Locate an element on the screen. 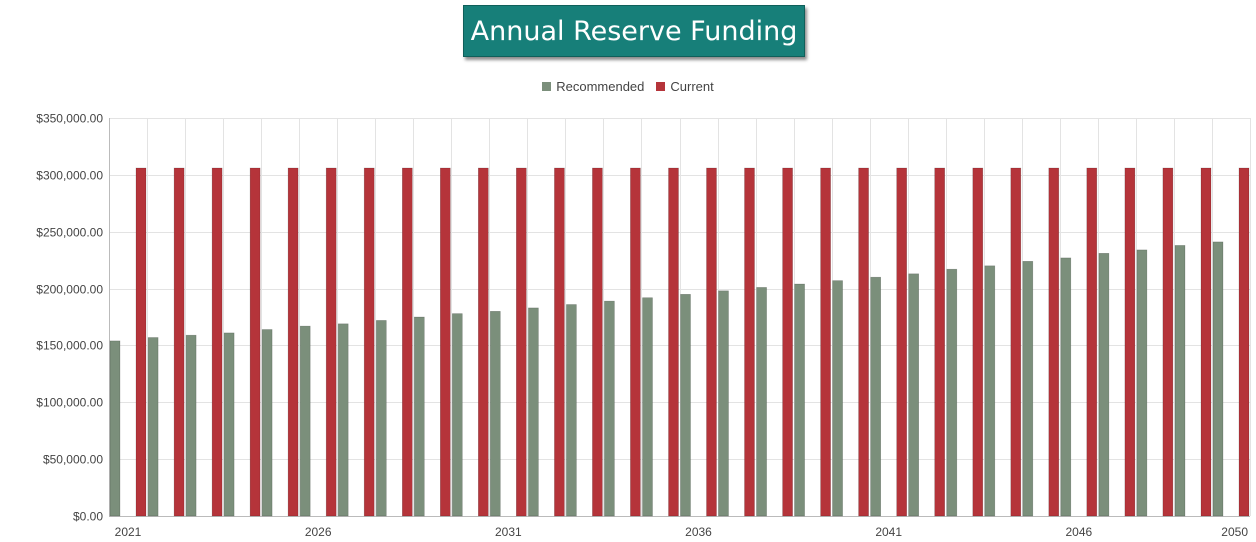 Image resolution: width=1256 pixels, height=542 pixels. legend-label-recommended: Recommended is located at coordinates (600, 86).